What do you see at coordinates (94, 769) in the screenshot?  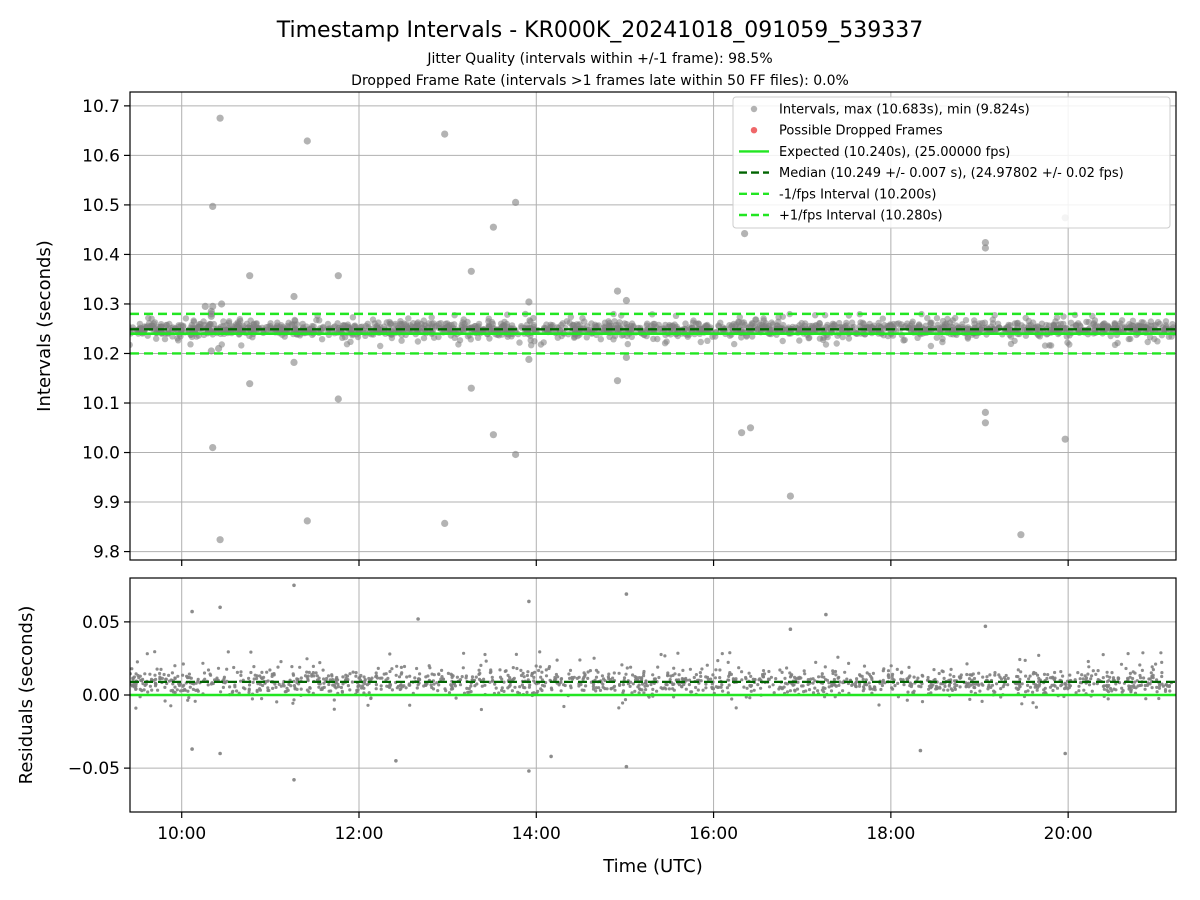 I see `y-tick-label: −0.05` at bounding box center [94, 769].